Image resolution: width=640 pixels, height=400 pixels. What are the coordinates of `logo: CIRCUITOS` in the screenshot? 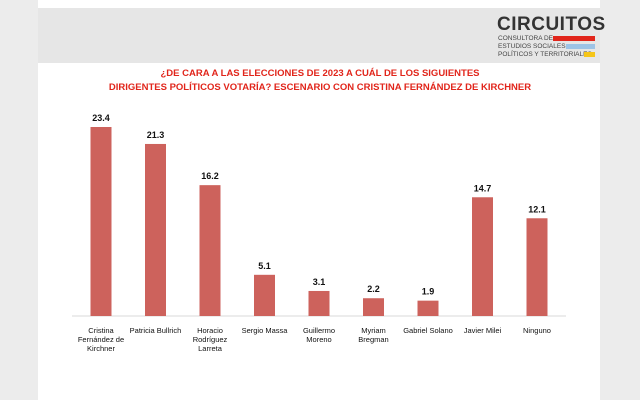 It's located at (551, 24).